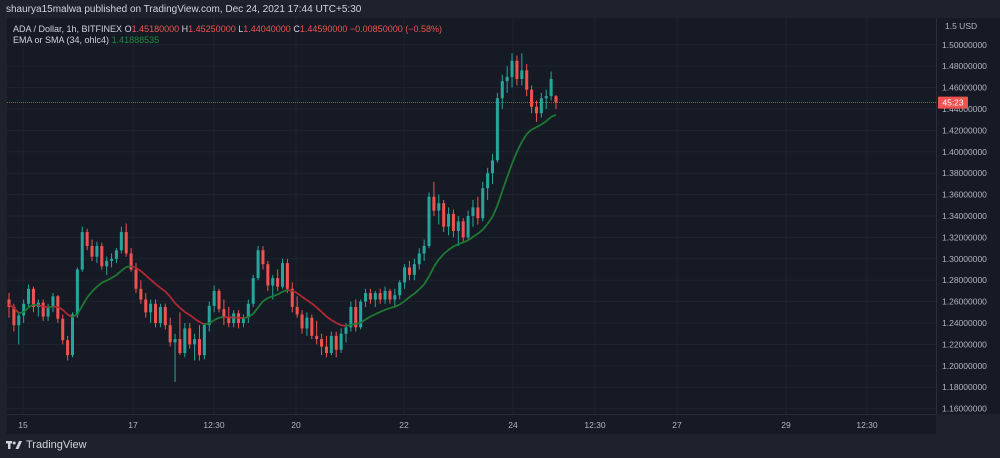 This screenshot has height=458, width=1000. What do you see at coordinates (953, 103) in the screenshot?
I see `current-price-countdown: 45:23` at bounding box center [953, 103].